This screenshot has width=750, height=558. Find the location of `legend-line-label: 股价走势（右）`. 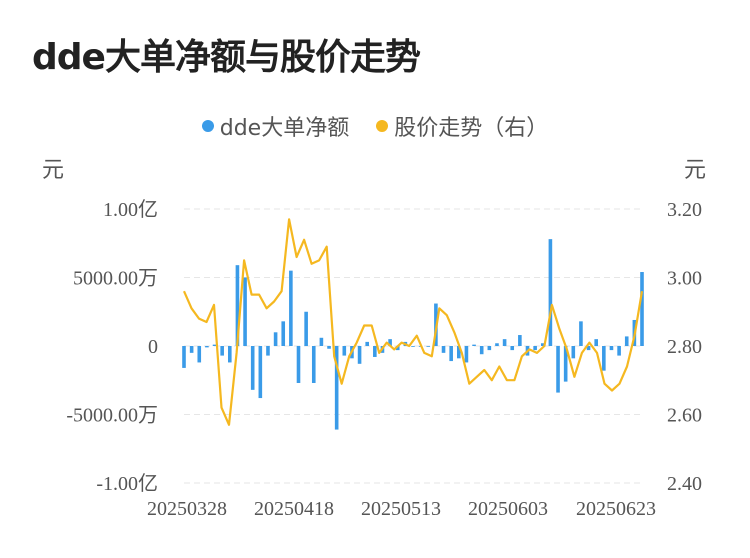

legend-line-label: 股价走势（右） is located at coordinates (471, 128).